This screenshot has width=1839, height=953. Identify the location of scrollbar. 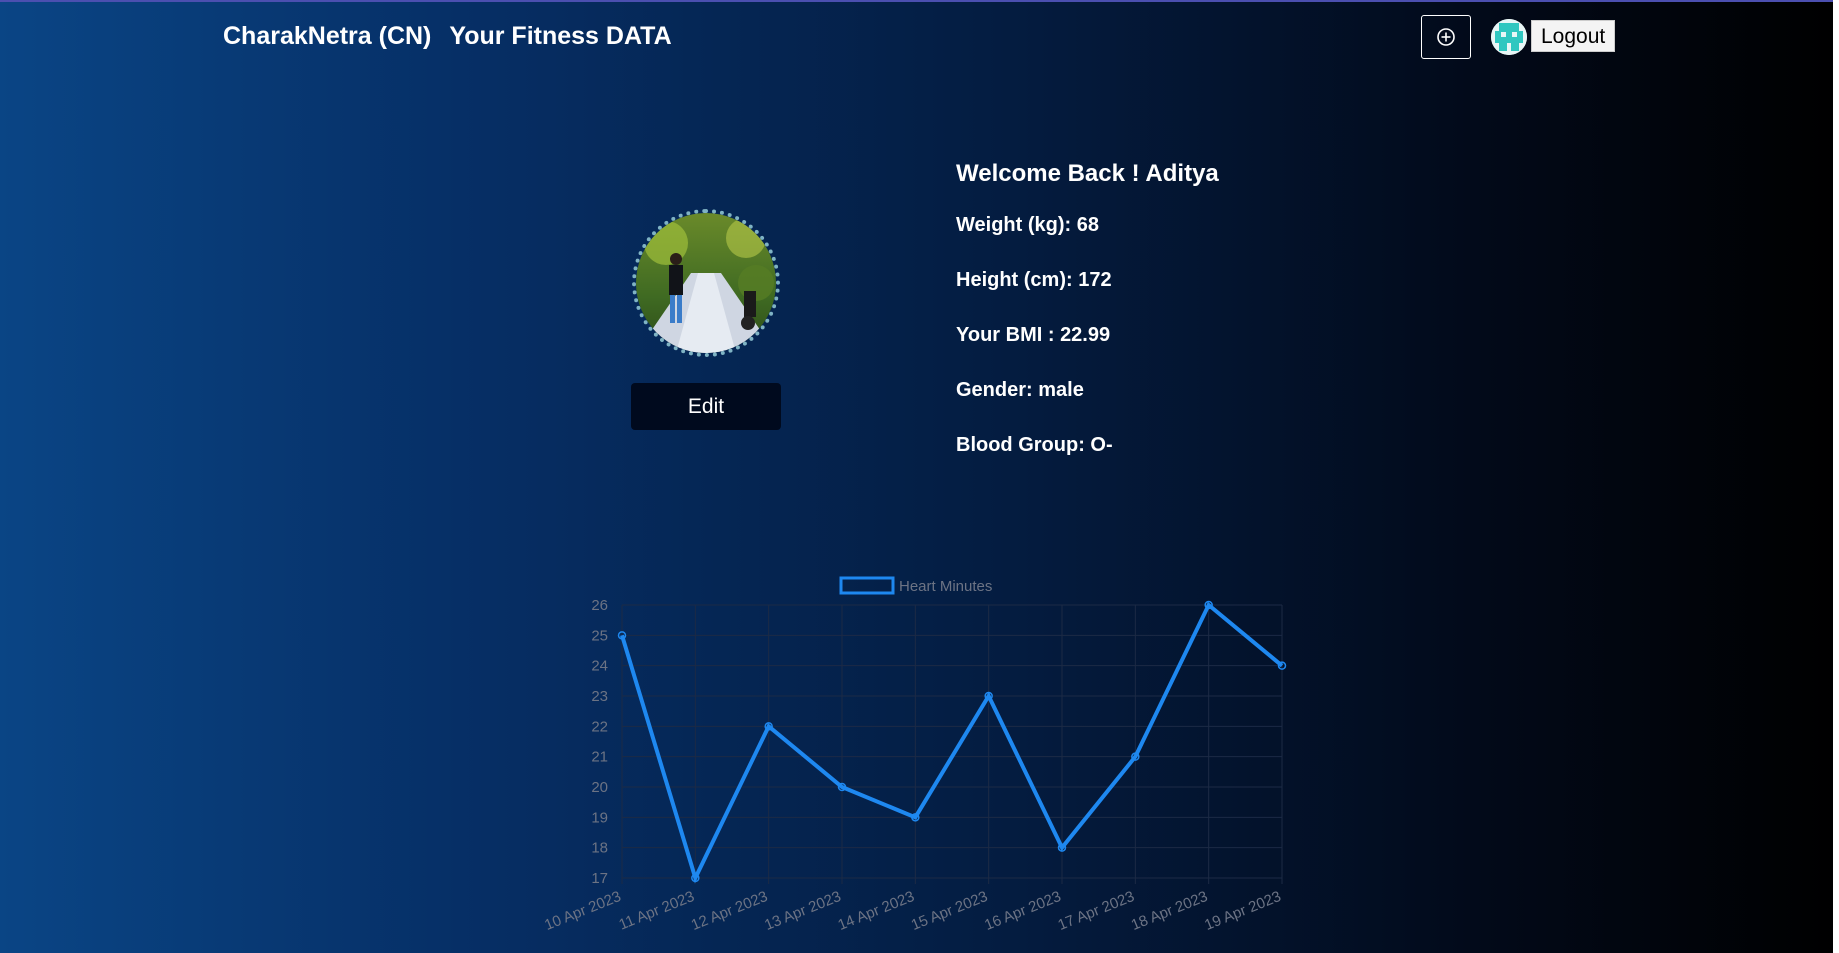
(1836, 476).